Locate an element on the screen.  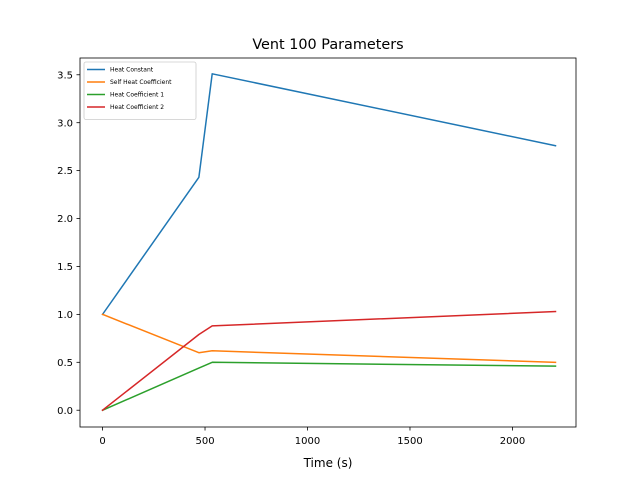
legend-label: Heat Coefficient 2 is located at coordinates (137, 107).